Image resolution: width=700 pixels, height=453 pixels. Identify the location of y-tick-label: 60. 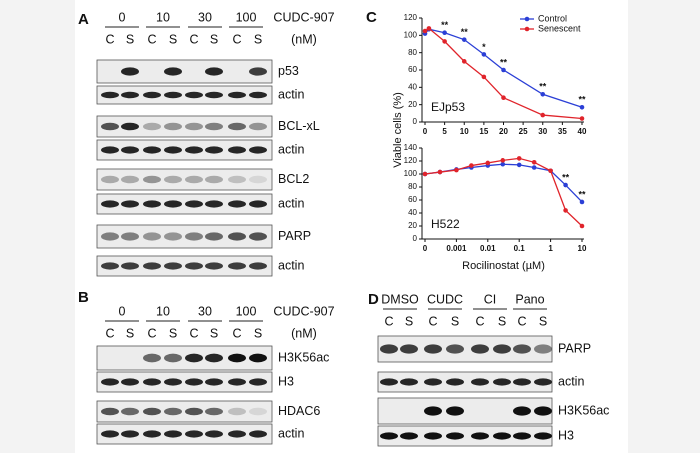
(412, 69).